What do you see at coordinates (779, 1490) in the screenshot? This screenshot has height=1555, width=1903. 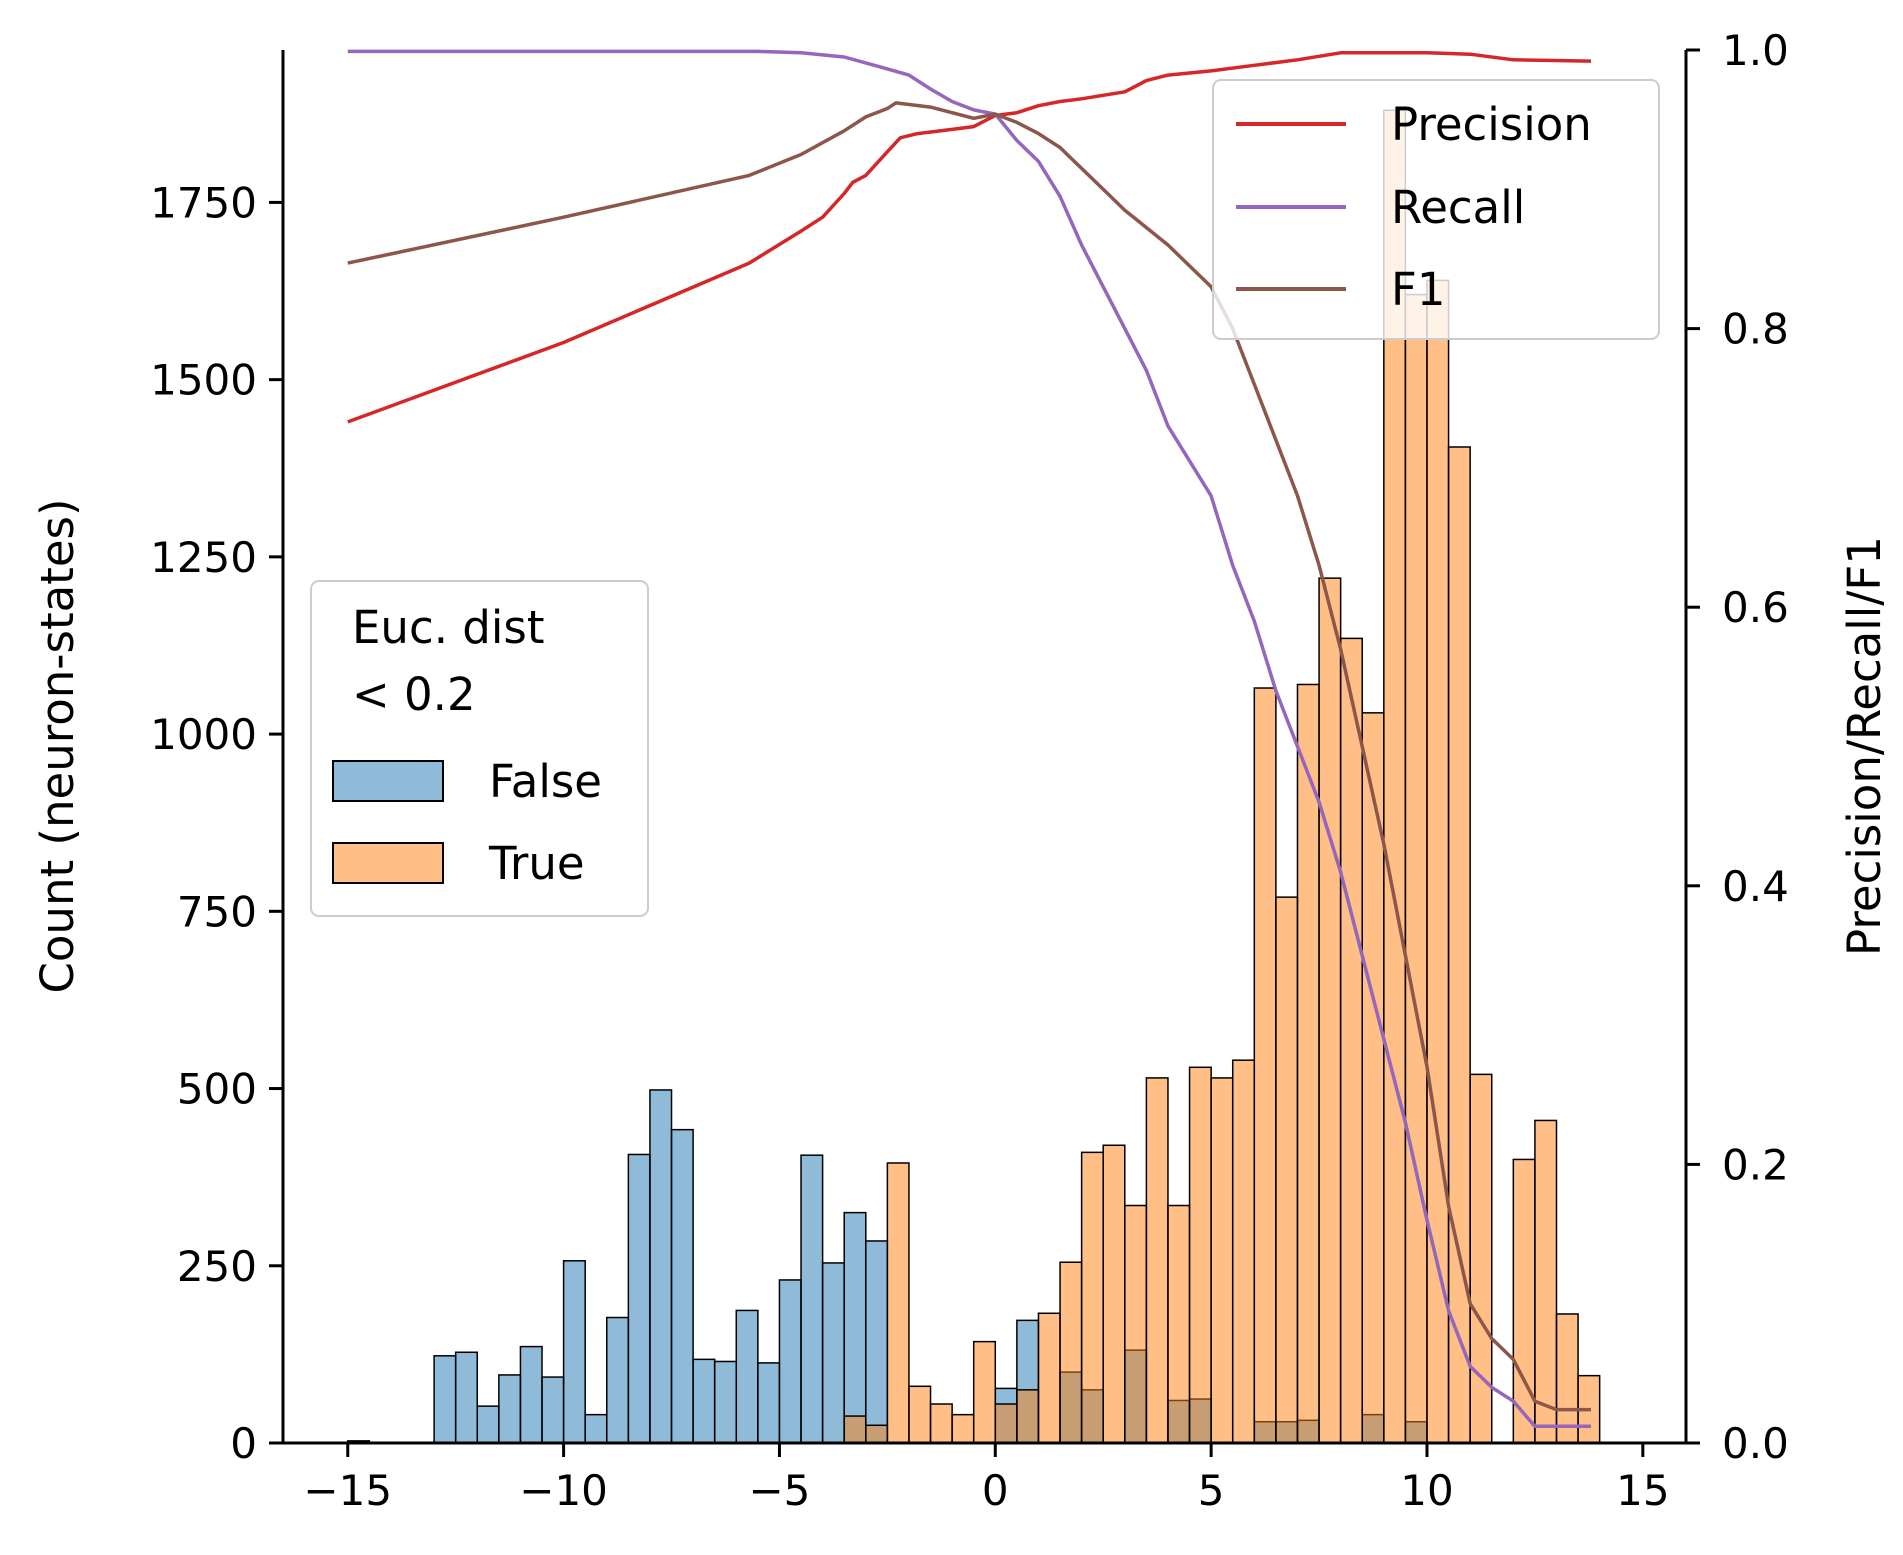 I see `x-tick-label: −5` at bounding box center [779, 1490].